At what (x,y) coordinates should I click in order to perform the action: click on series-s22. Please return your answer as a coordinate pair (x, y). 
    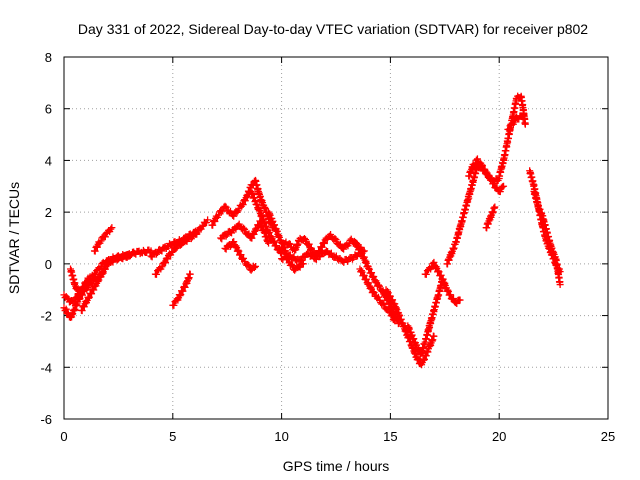
    Looking at the image, I should click on (486, 175).